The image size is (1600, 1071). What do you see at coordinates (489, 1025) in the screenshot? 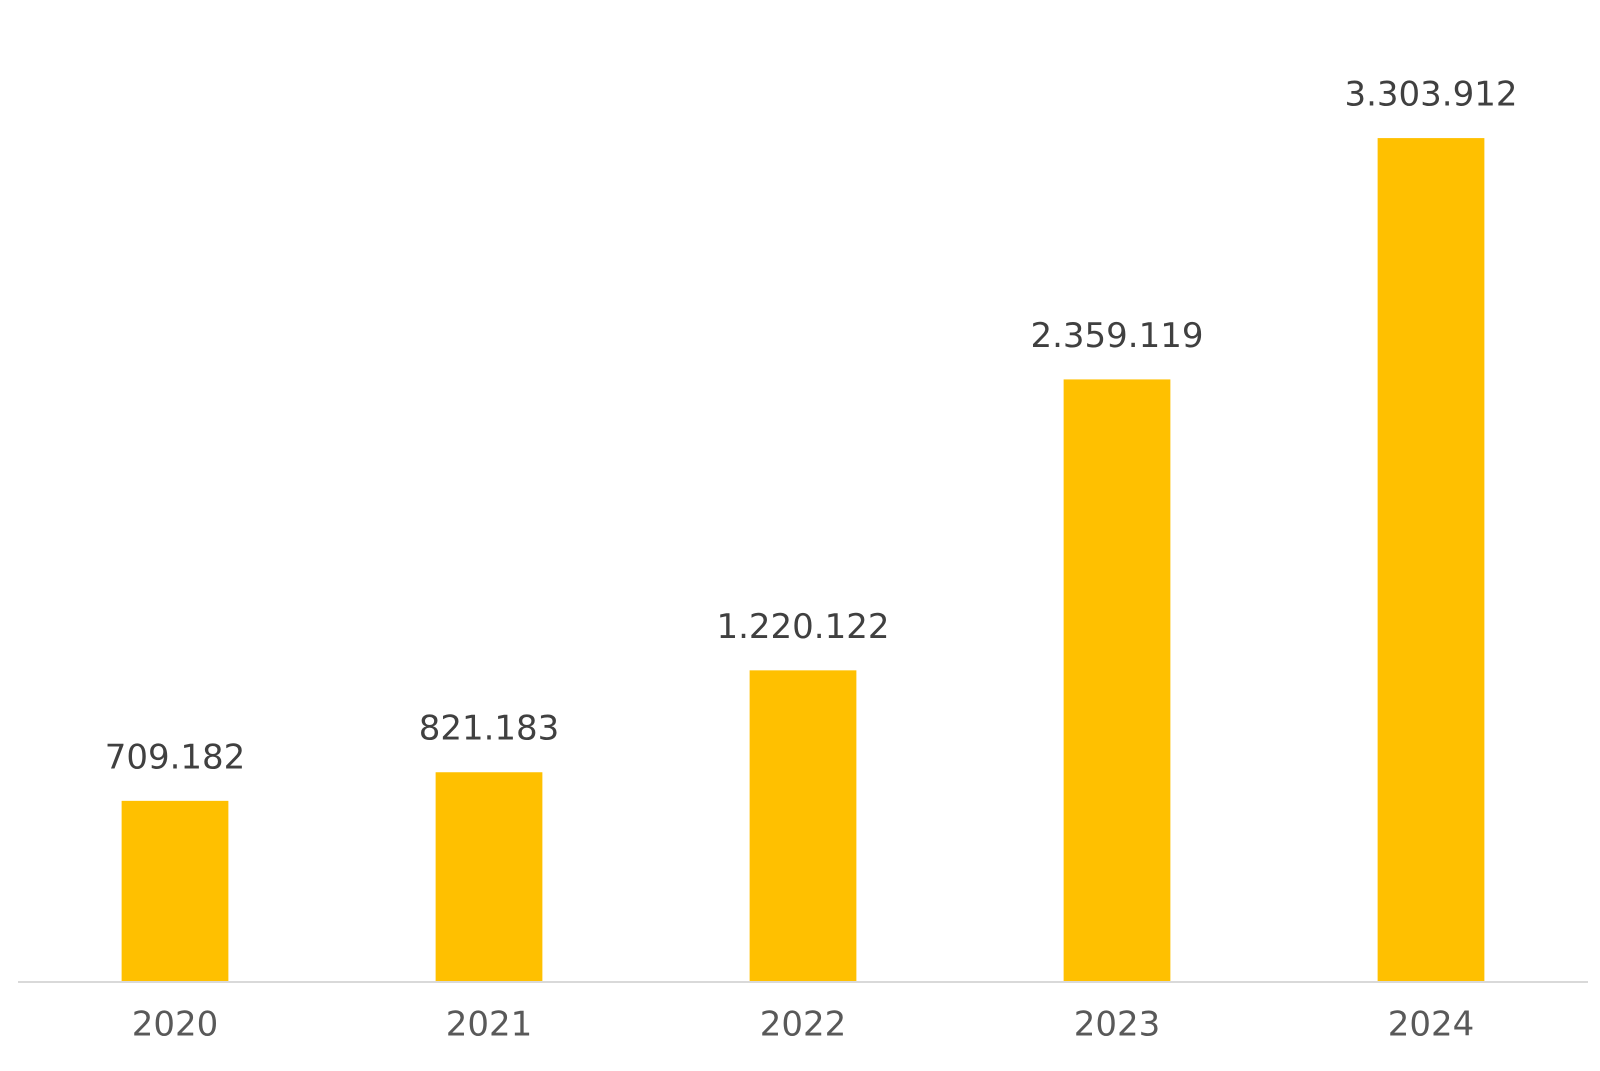
I see `x-tick-label: 2021` at bounding box center [489, 1025].